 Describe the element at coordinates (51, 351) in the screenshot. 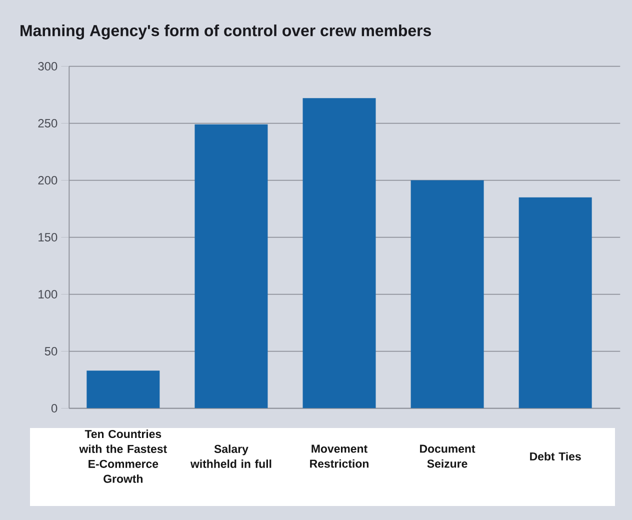

I see `y-tick-label: 50` at that location.